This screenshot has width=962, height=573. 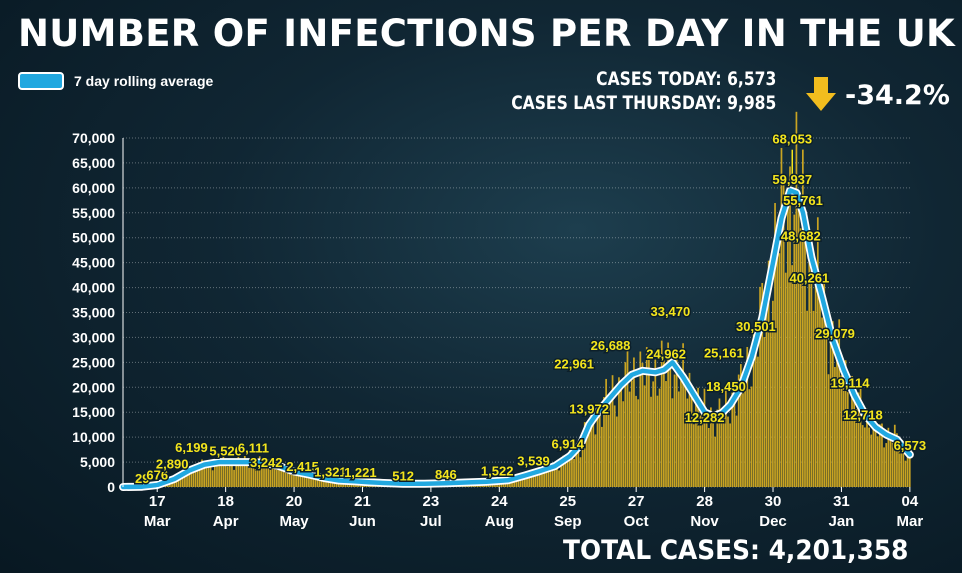 What do you see at coordinates (360, 472) in the screenshot?
I see `data-label: 1,221` at bounding box center [360, 472].